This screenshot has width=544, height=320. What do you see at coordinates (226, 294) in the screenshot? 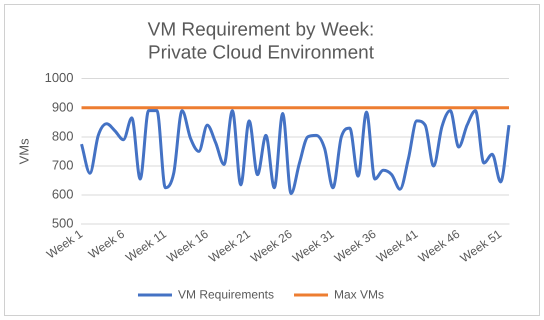
I see `legend-label: VM Requirements` at bounding box center [226, 294].